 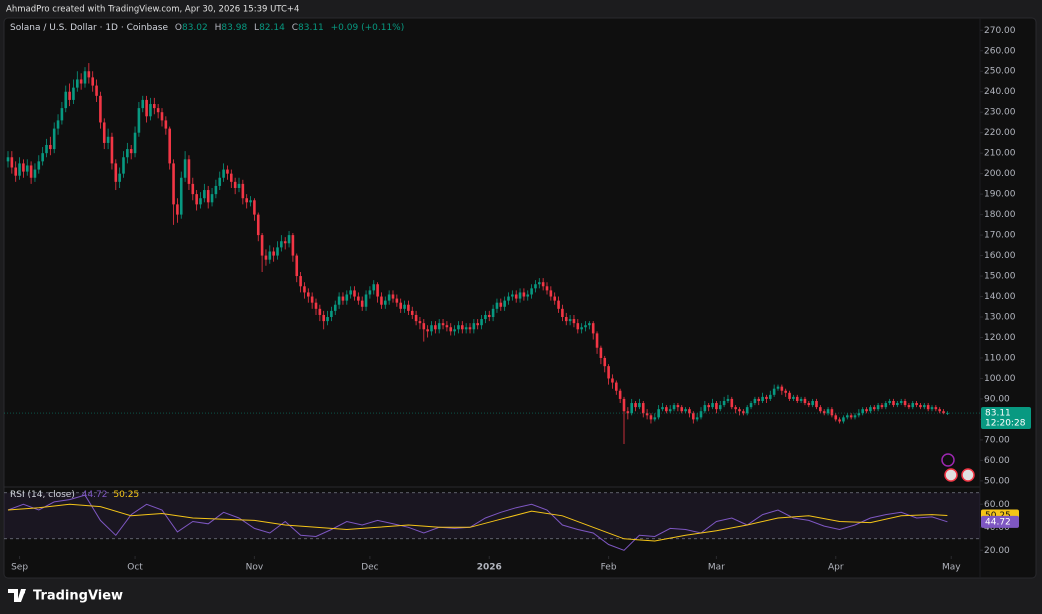 What do you see at coordinates (368, 28) in the screenshot?
I see `legend-change: +0.09 (+0.11%)` at bounding box center [368, 28].